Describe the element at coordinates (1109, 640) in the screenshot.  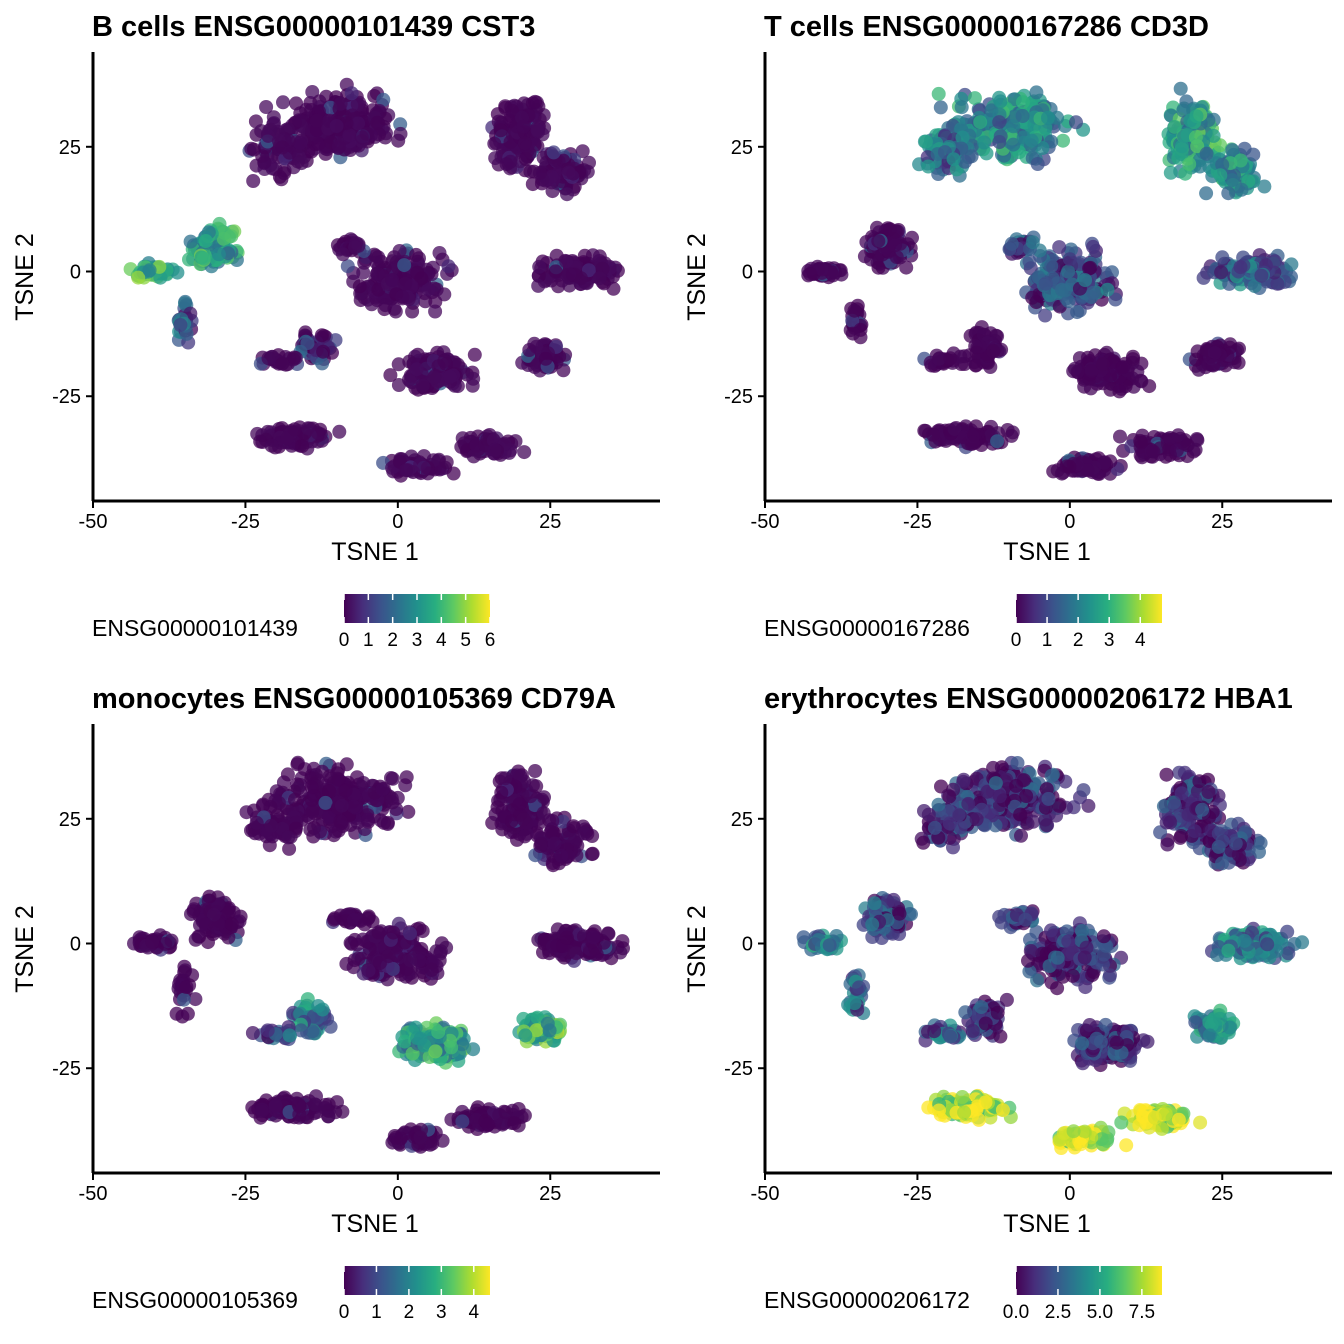
I see `colorbar-tick-label: 3` at that location.